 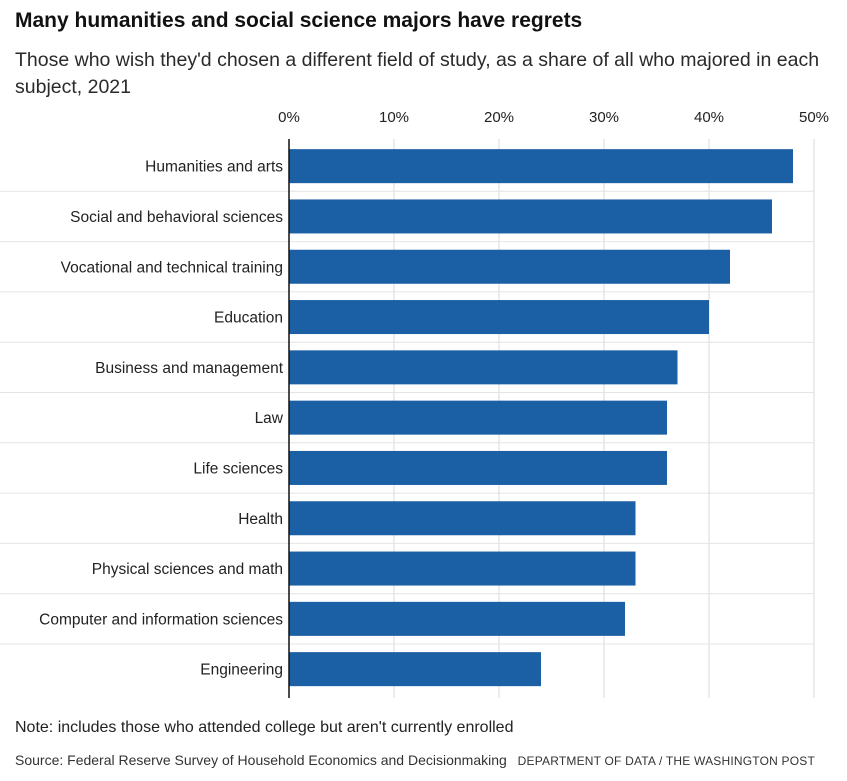 What do you see at coordinates (238, 468) in the screenshot?
I see `category-label: Life sciences` at bounding box center [238, 468].